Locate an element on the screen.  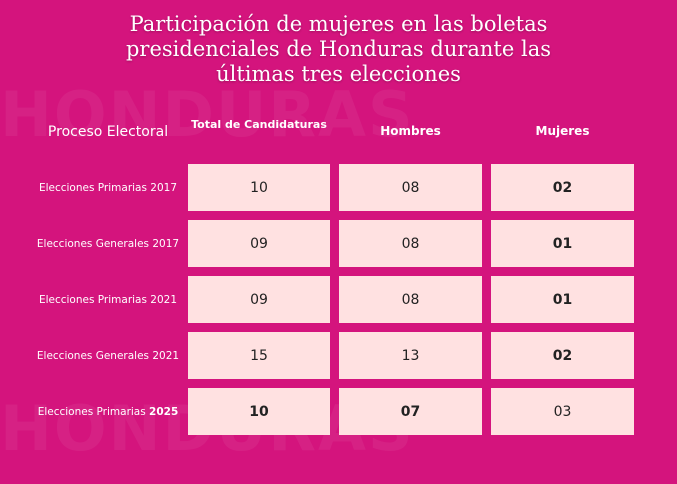
row-label: Elecciones Primarias 2025 is located at coordinates (108, 412).